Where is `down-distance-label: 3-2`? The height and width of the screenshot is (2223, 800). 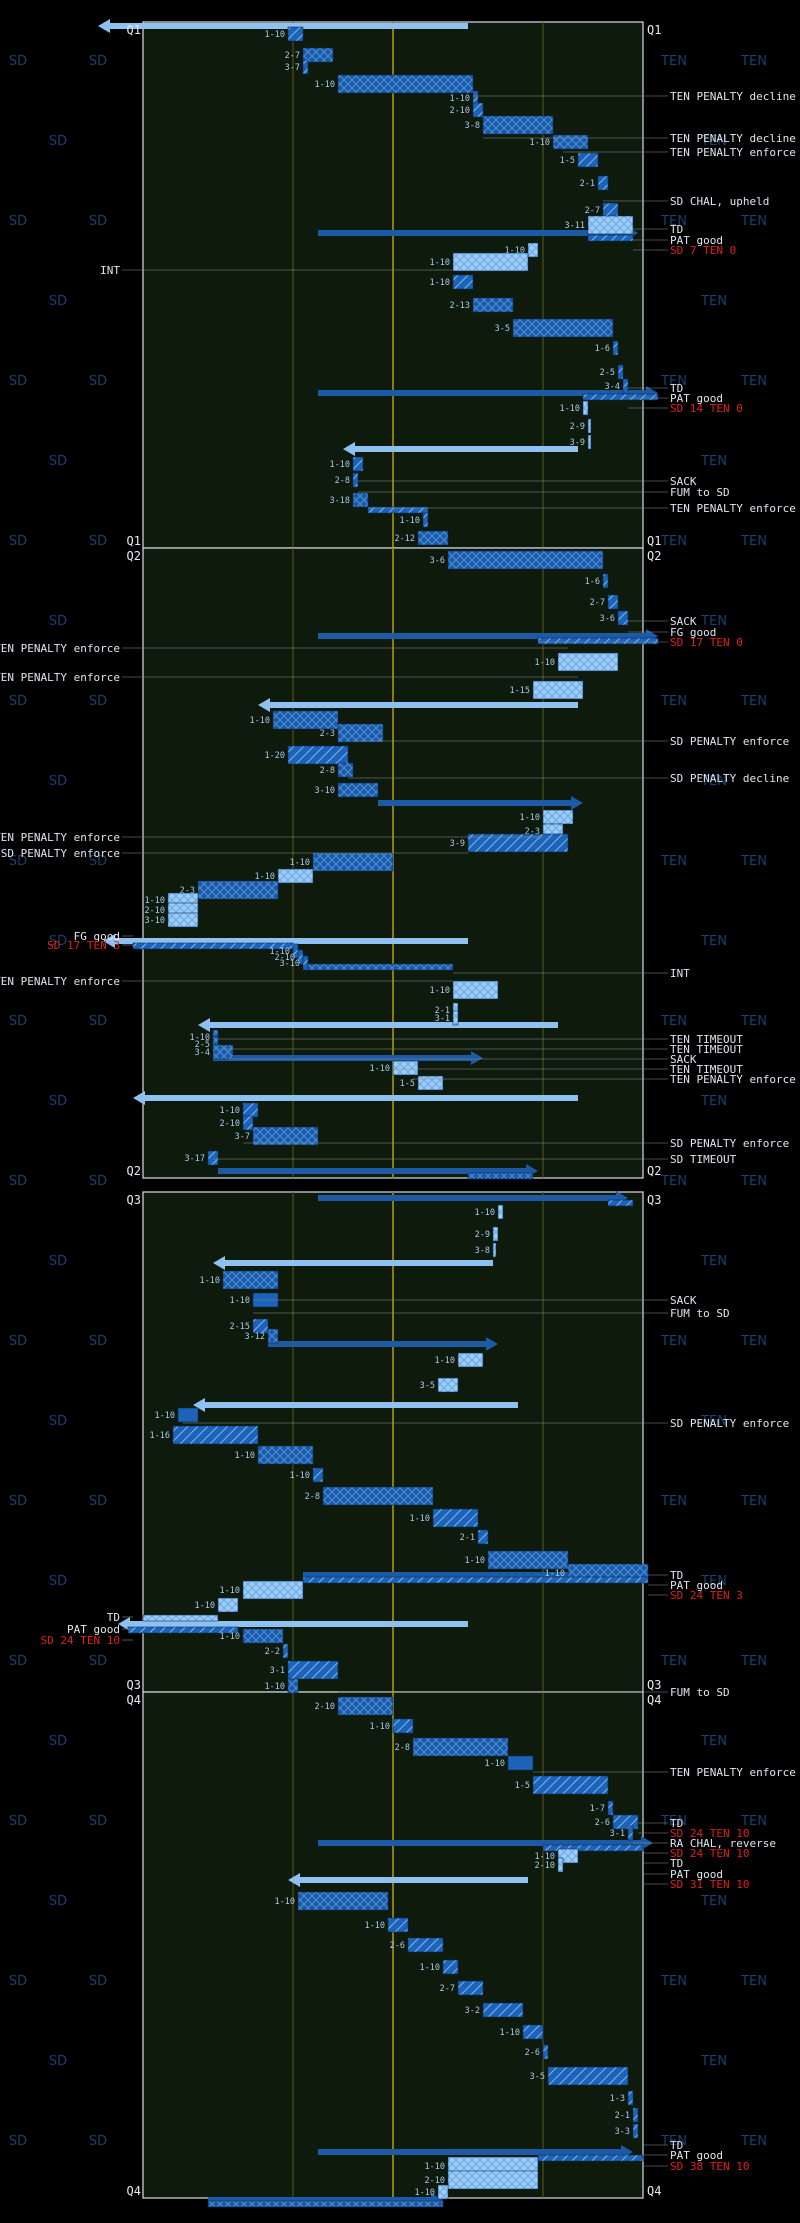 down-distance-label: 3-2 is located at coordinates (472, 2011).